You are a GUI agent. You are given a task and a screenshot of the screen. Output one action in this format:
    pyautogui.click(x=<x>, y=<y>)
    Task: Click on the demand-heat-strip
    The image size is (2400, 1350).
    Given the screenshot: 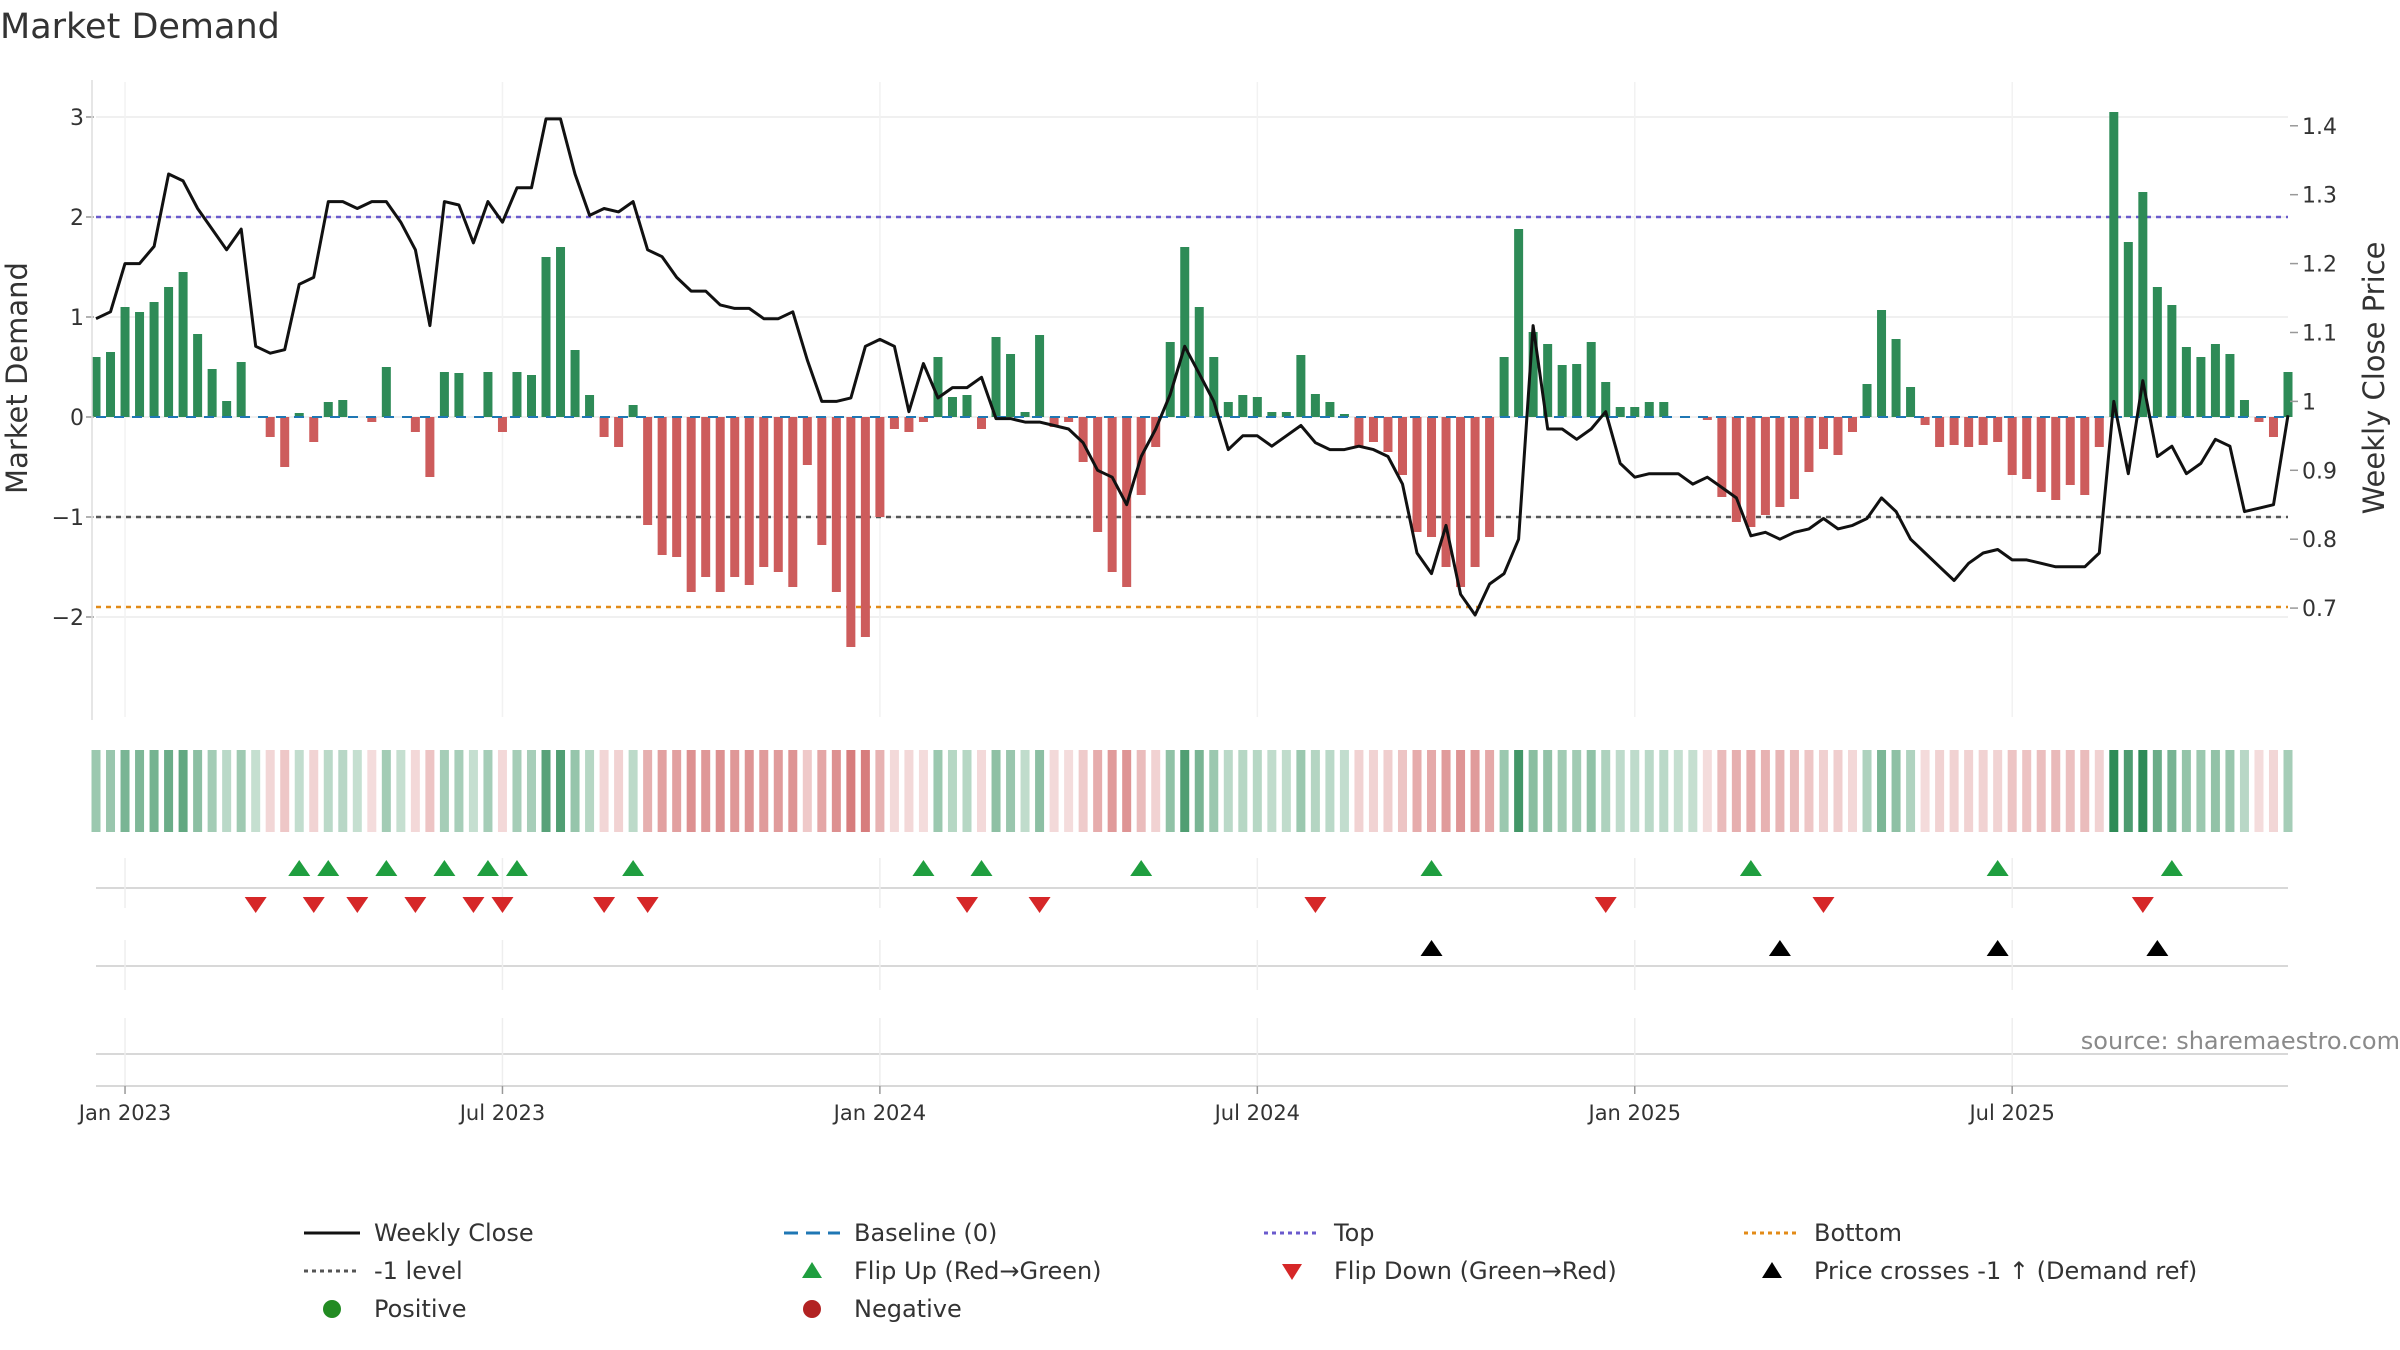 What is the action you would take?
    pyautogui.click(x=1192, y=791)
    